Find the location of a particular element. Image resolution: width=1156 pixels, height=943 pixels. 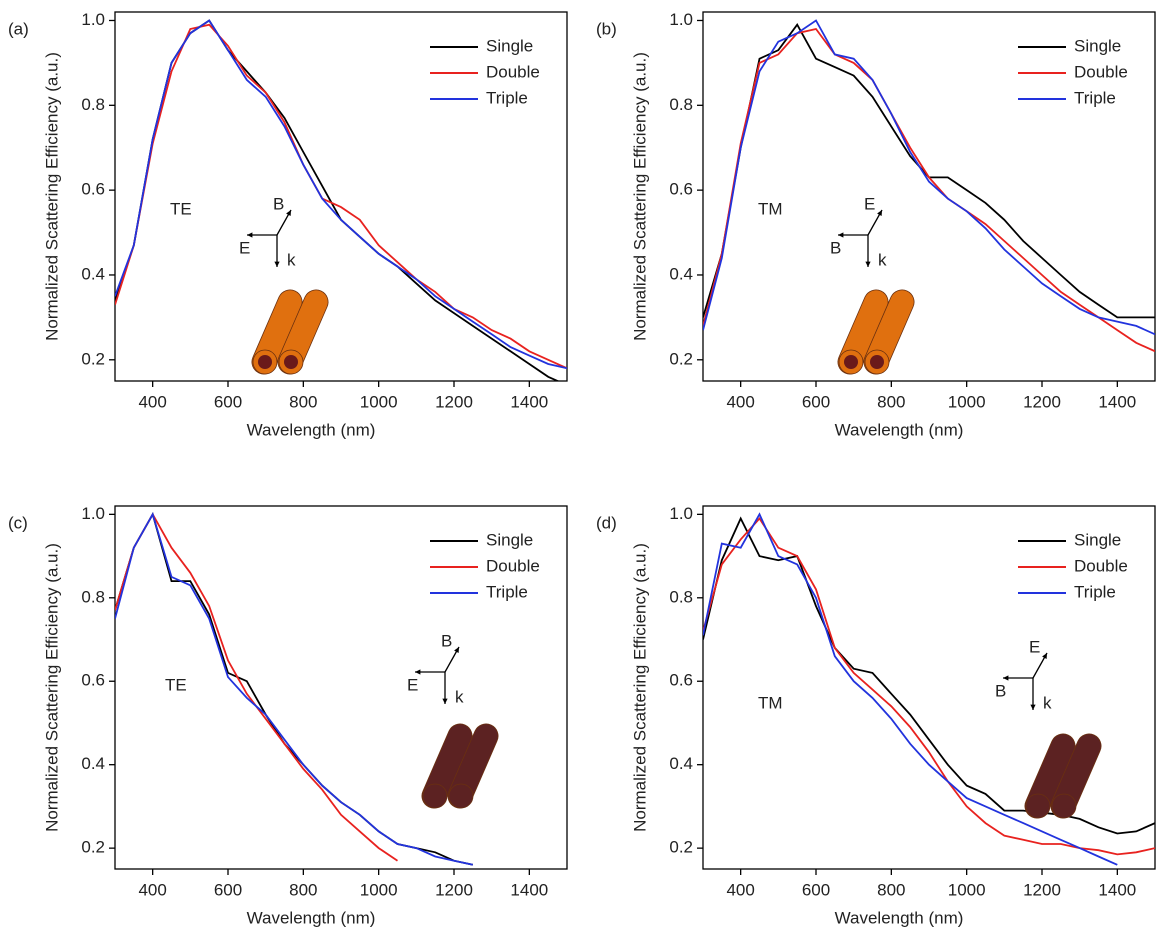

panel-label: (d) is located at coordinates (606, 522).